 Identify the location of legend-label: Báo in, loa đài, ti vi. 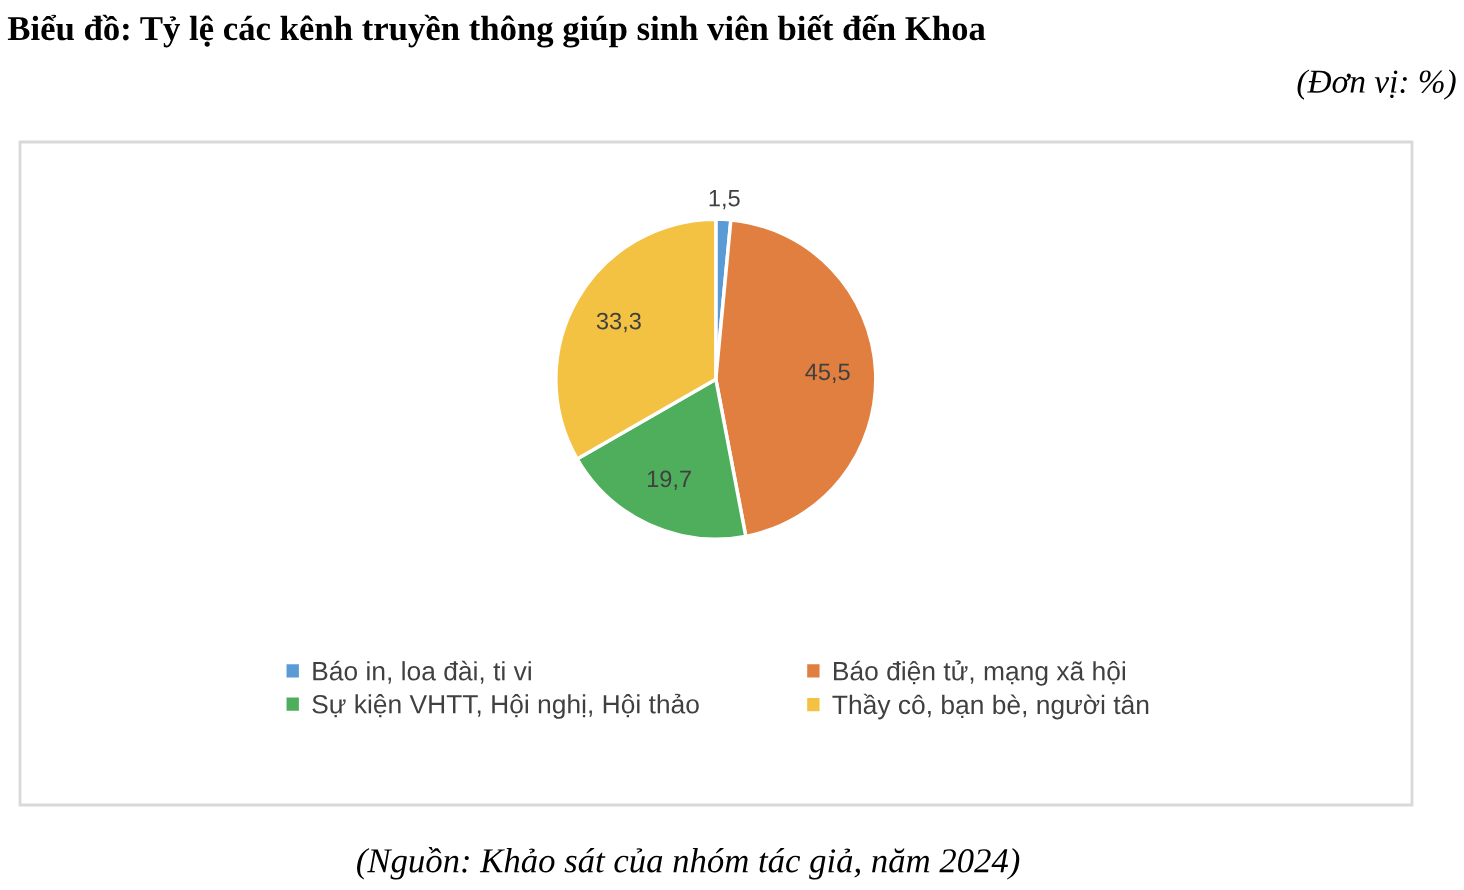
(422, 672).